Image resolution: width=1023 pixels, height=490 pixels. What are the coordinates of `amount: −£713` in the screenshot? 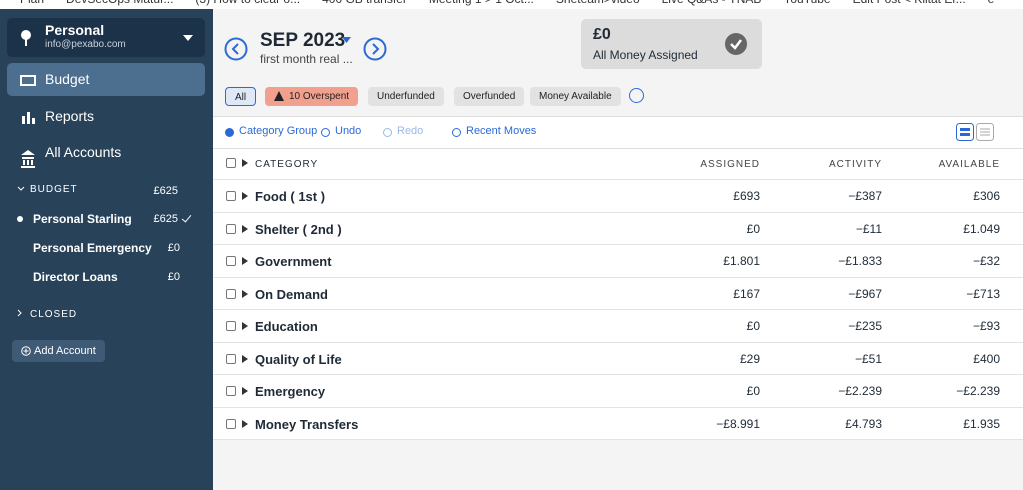 It's located at (983, 293).